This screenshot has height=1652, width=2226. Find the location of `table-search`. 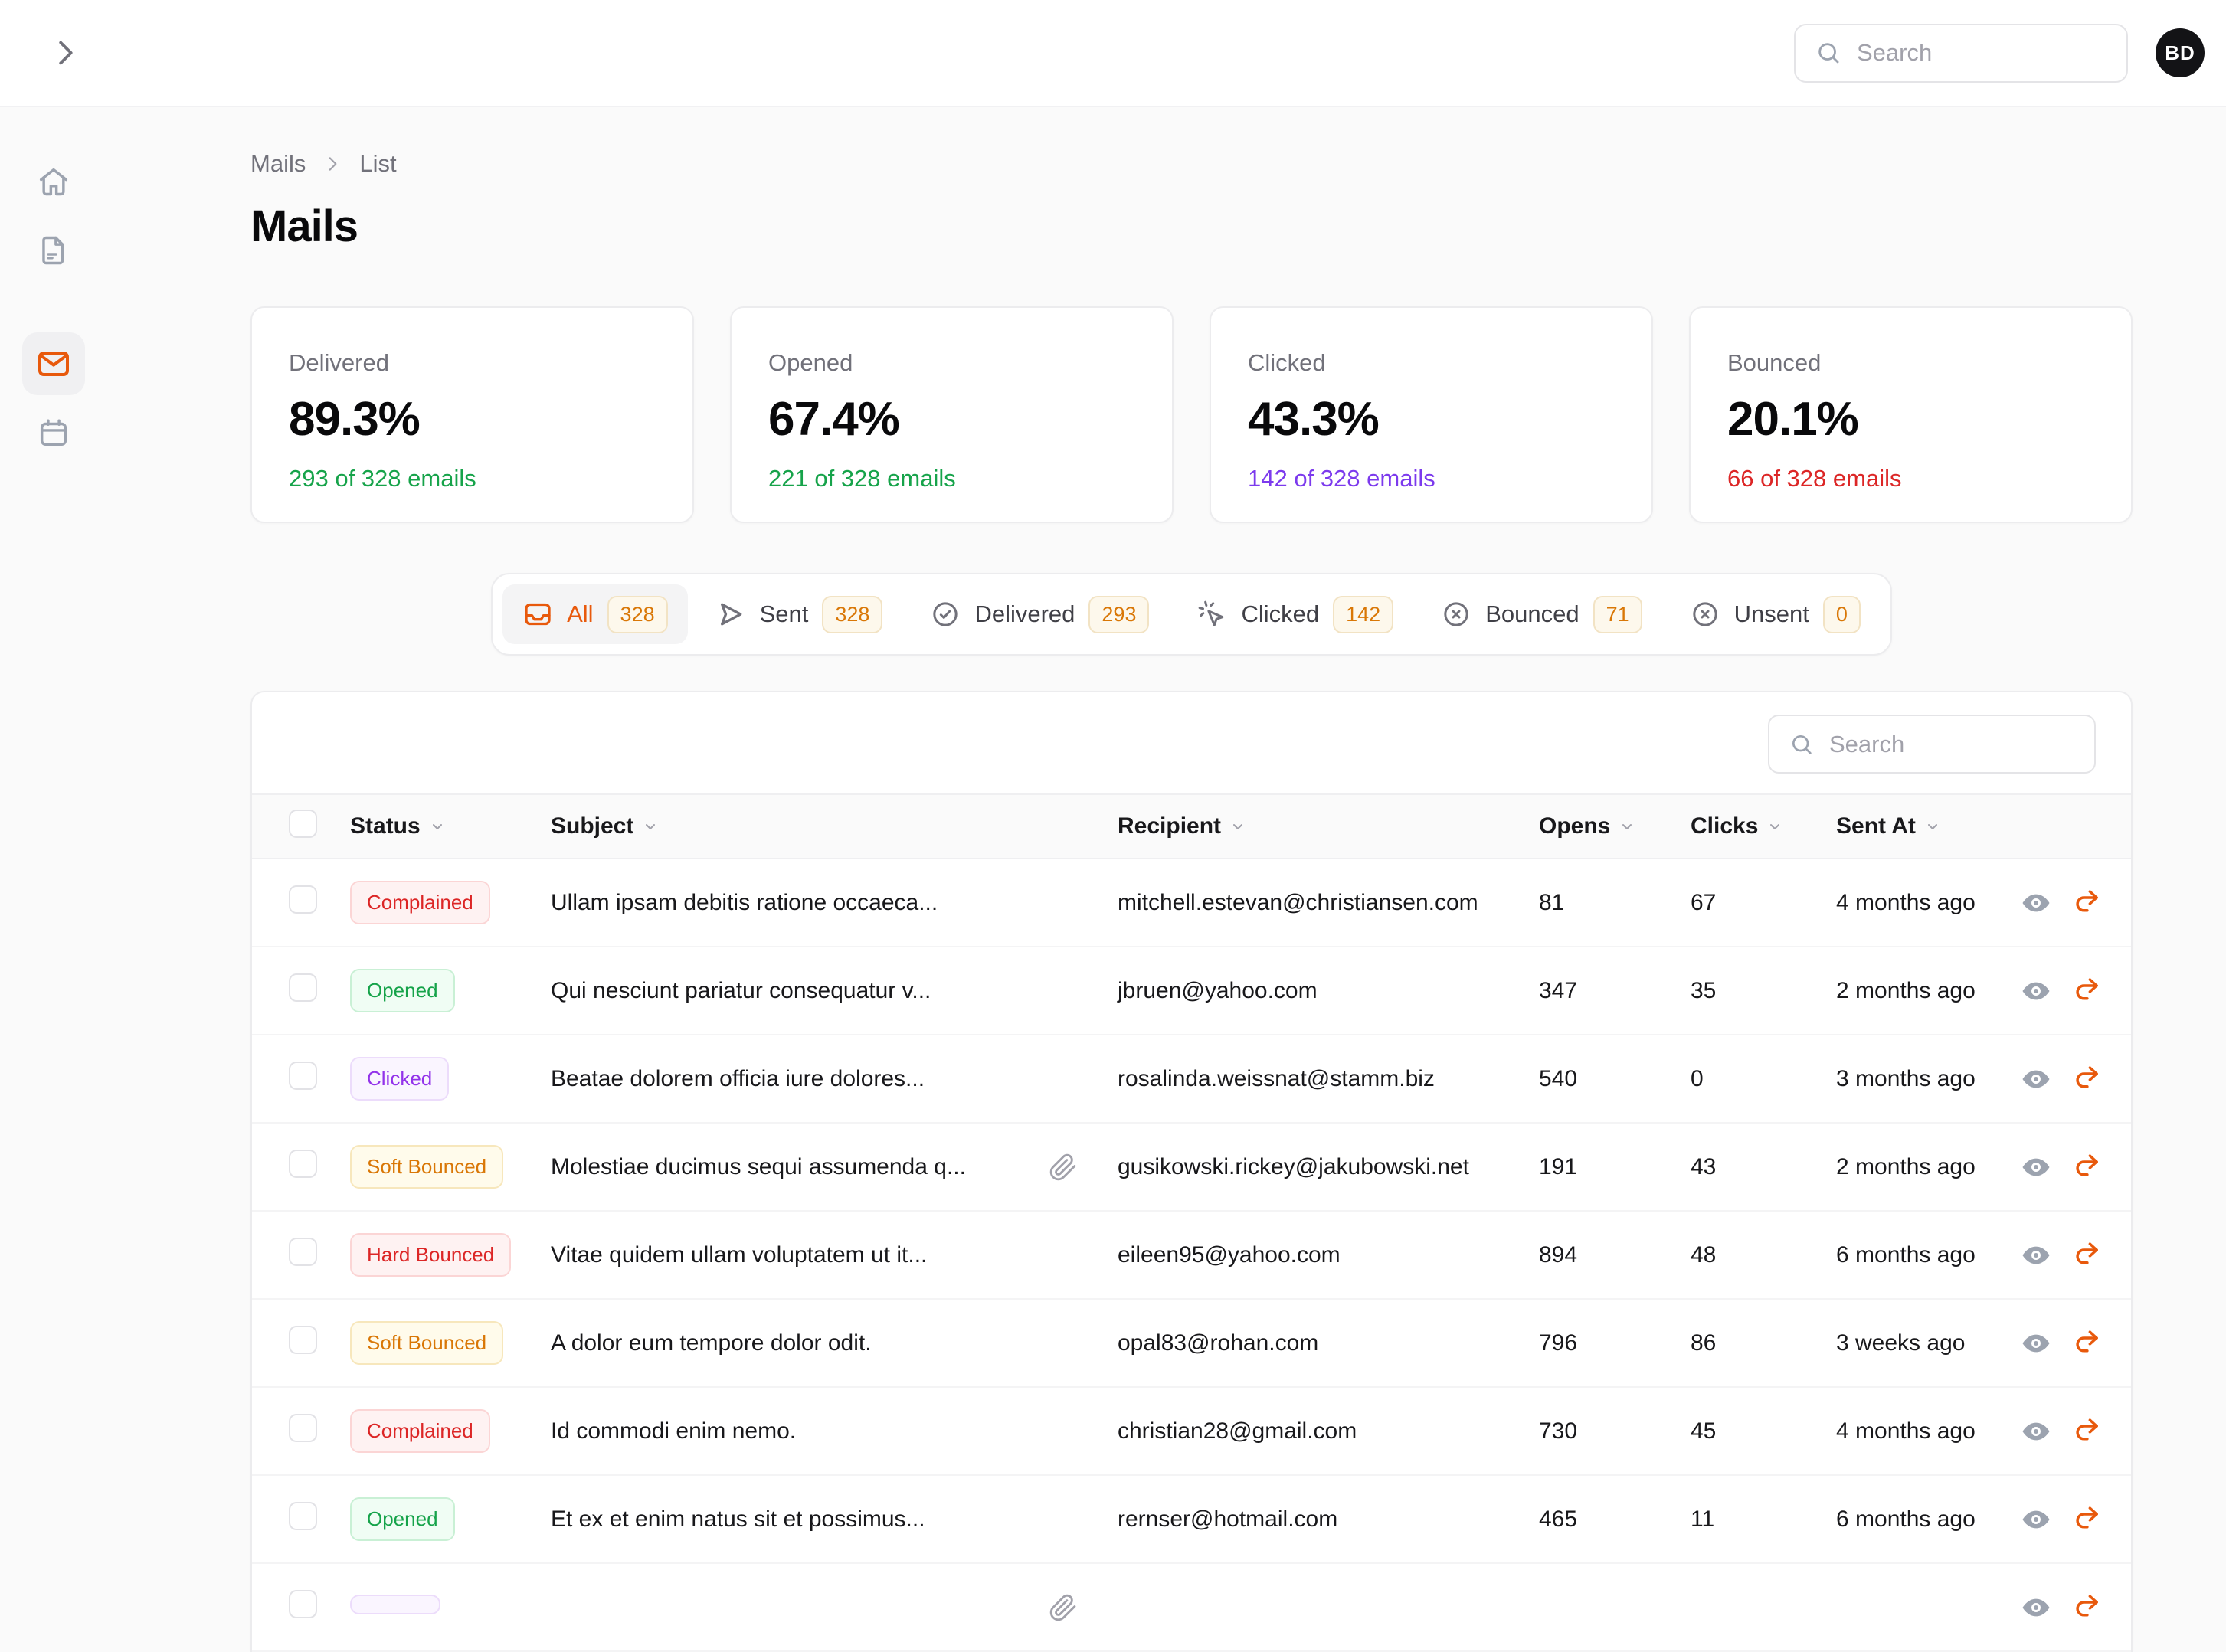

table-search is located at coordinates (1932, 744).